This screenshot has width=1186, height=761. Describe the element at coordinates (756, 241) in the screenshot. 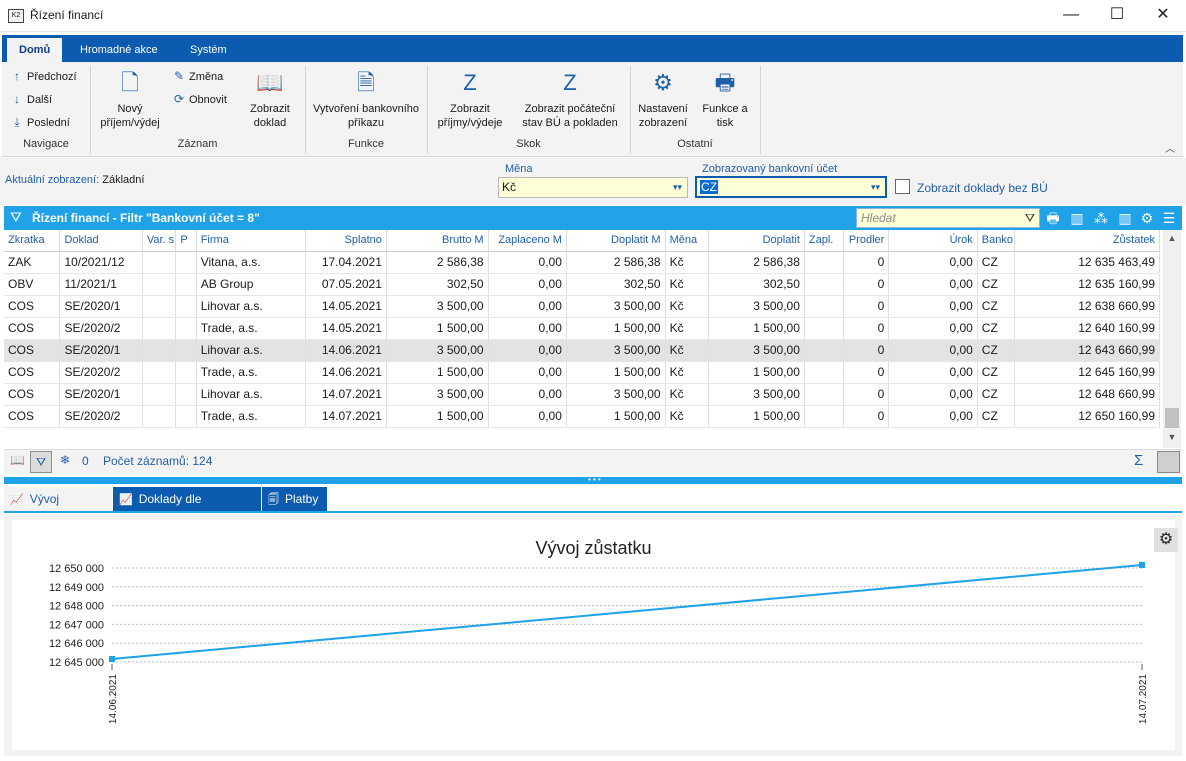

I see `column-header: Doplatit` at that location.